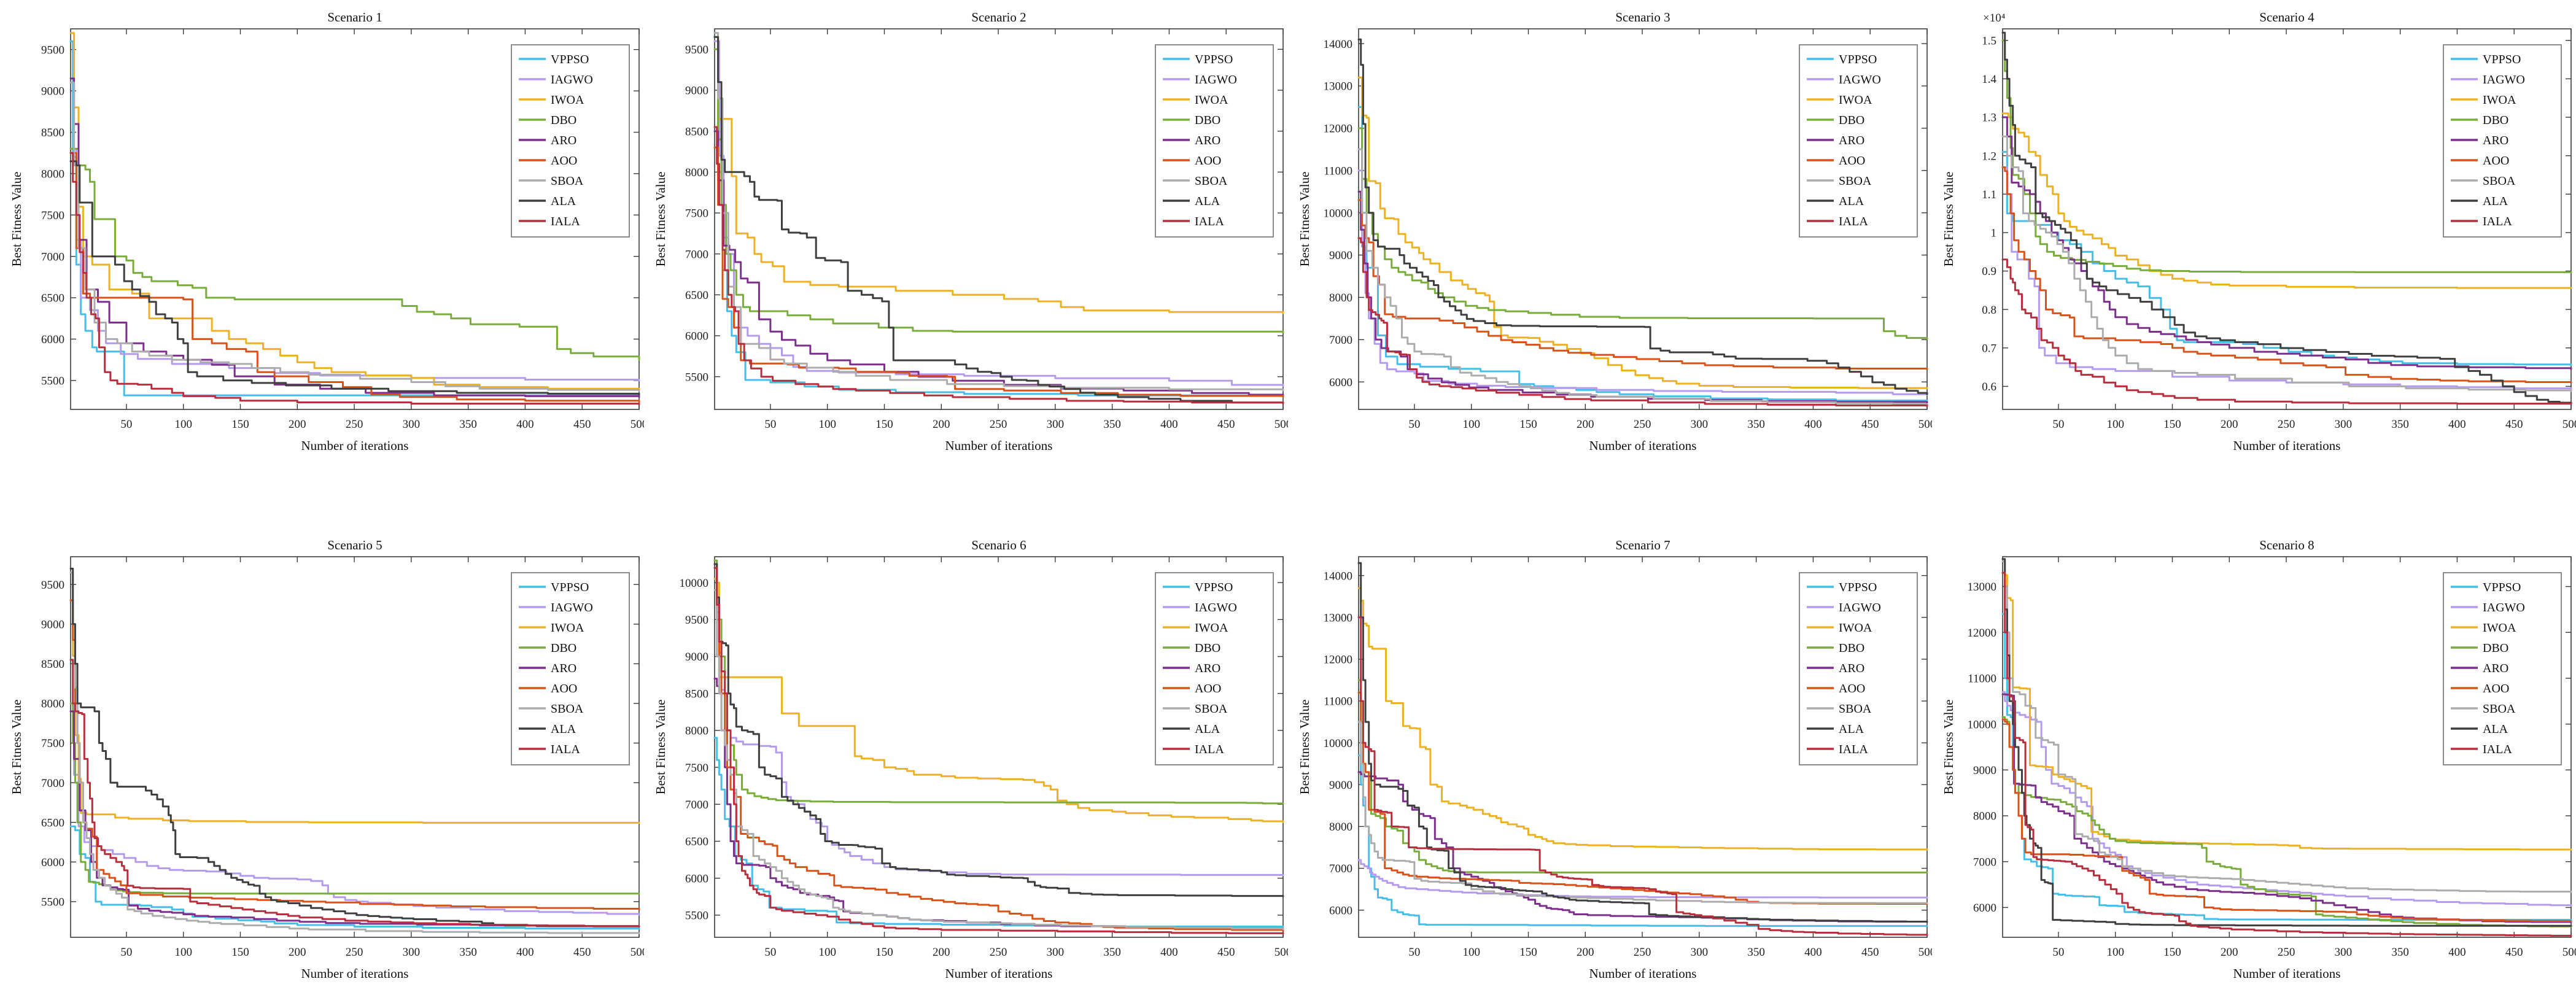 The image size is (2576, 995). What do you see at coordinates (563, 648) in the screenshot?
I see `legend-label-DBO: DBO` at bounding box center [563, 648].